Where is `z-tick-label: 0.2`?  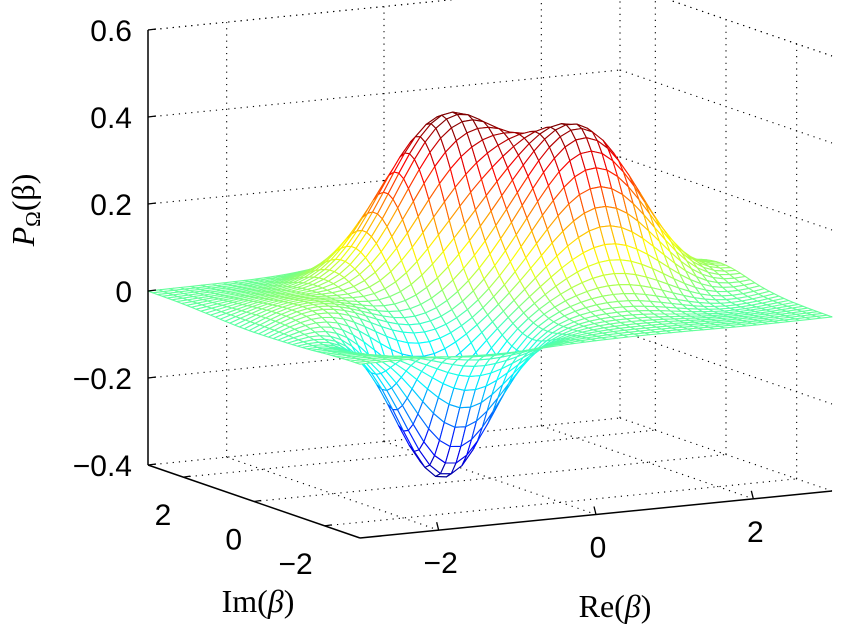 z-tick-label: 0.2 is located at coordinates (111, 205).